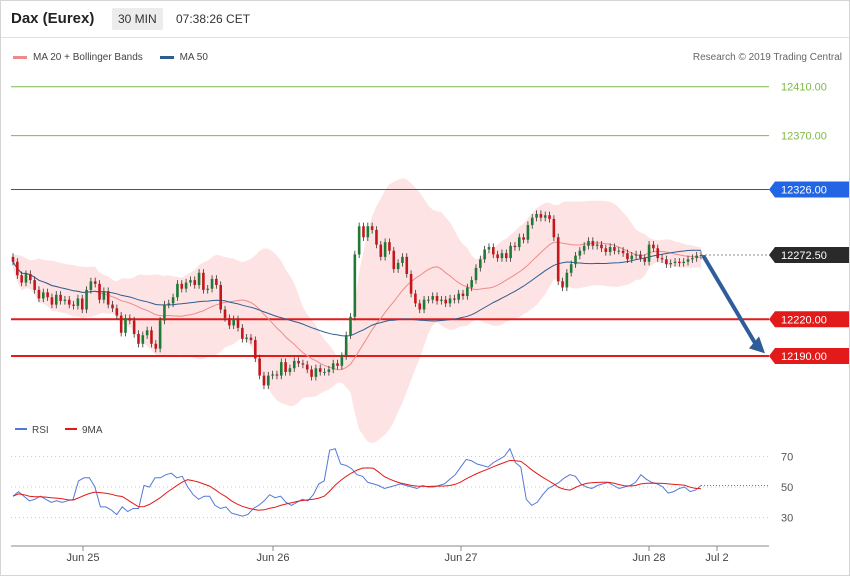  What do you see at coordinates (183, 57) in the screenshot?
I see `legend-item-ma50: MA 50` at bounding box center [183, 57].